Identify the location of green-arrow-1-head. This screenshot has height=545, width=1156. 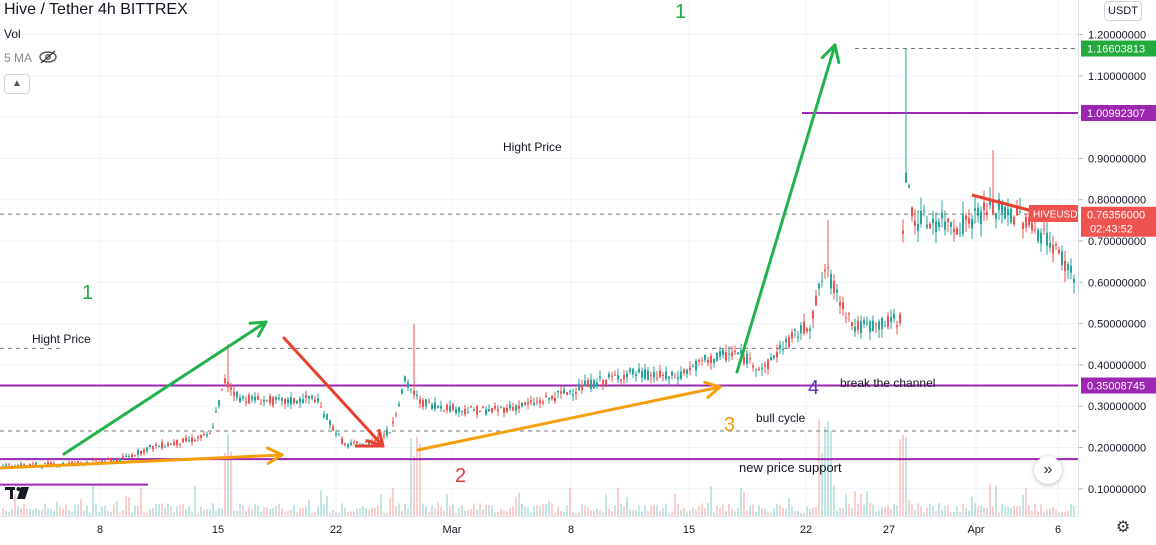
(258, 322).